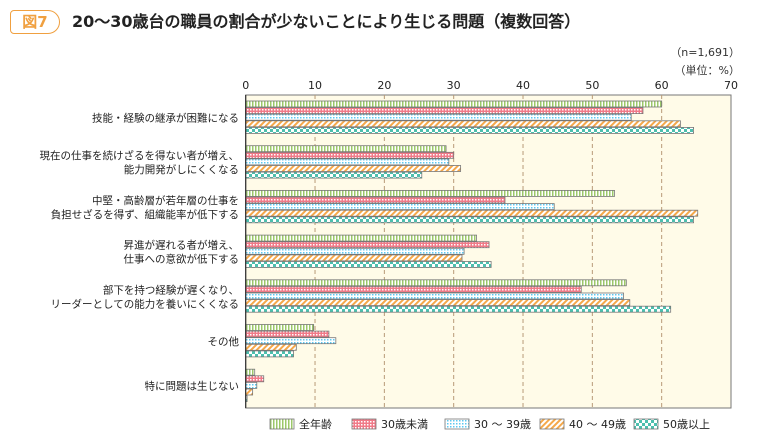  I want to click on chart-title: 20〜30歳台の職員の割合が少ないことにより生じる問題（複数回答）, so click(326, 21).